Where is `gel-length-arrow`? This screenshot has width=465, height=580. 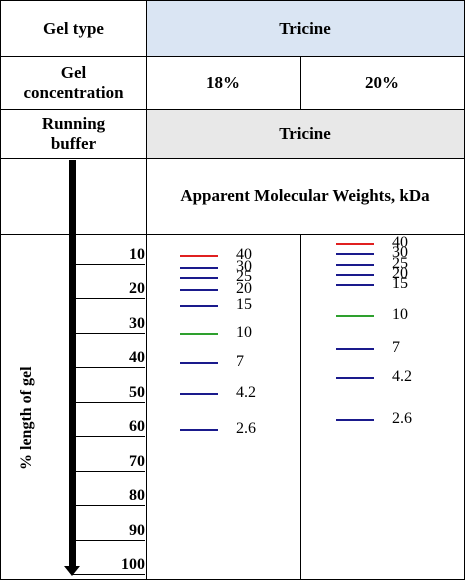 gel-length-arrow is located at coordinates (72, 365).